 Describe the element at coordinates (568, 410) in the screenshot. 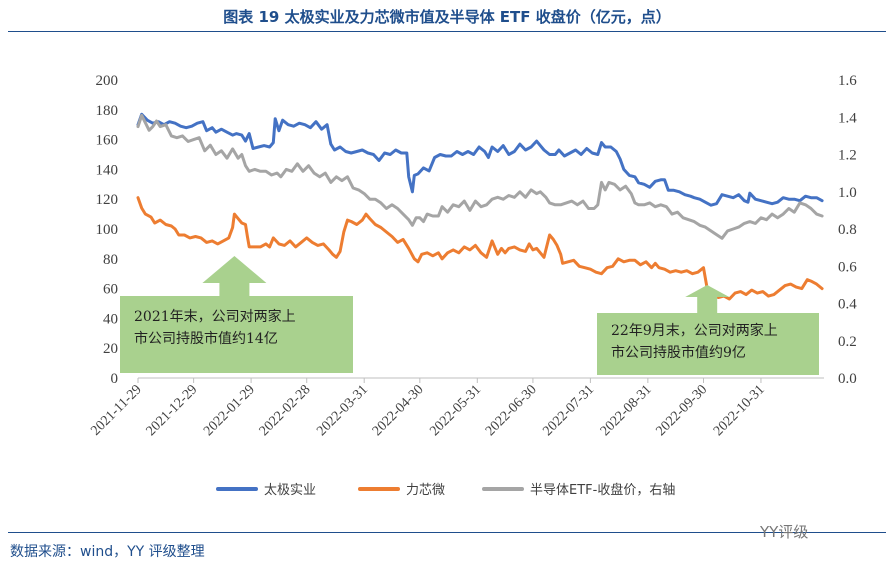

I see `x-tick-label: 2022-07-31` at that location.